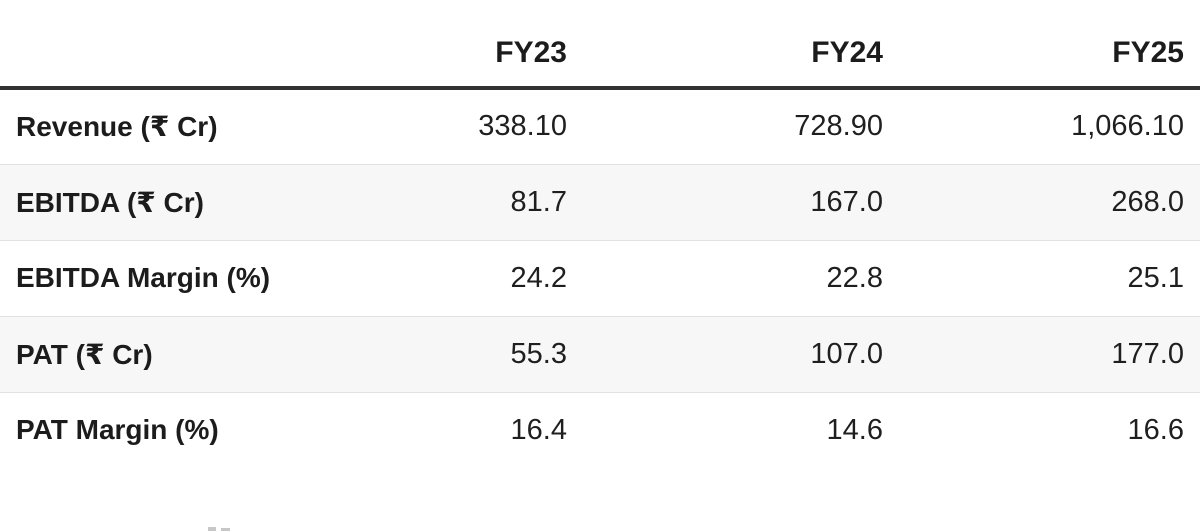 The width and height of the screenshot is (1200, 532). I want to click on column-header-fy25: FY25, so click(1148, 52).